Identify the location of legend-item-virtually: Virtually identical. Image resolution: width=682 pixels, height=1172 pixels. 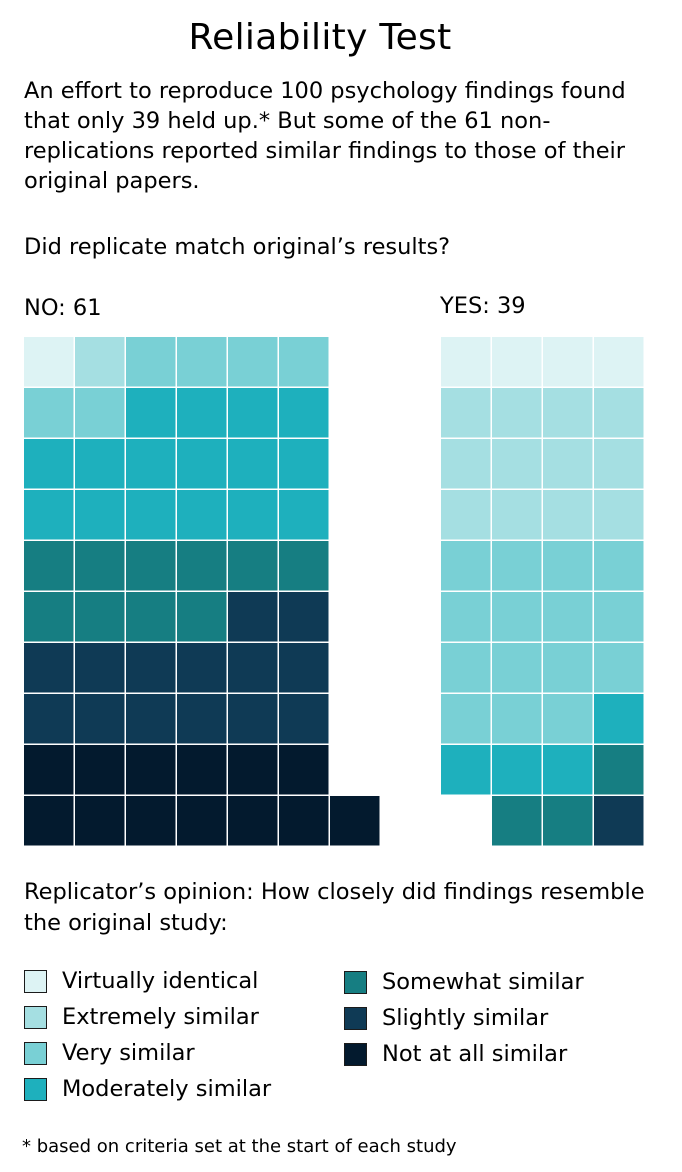
(141, 981).